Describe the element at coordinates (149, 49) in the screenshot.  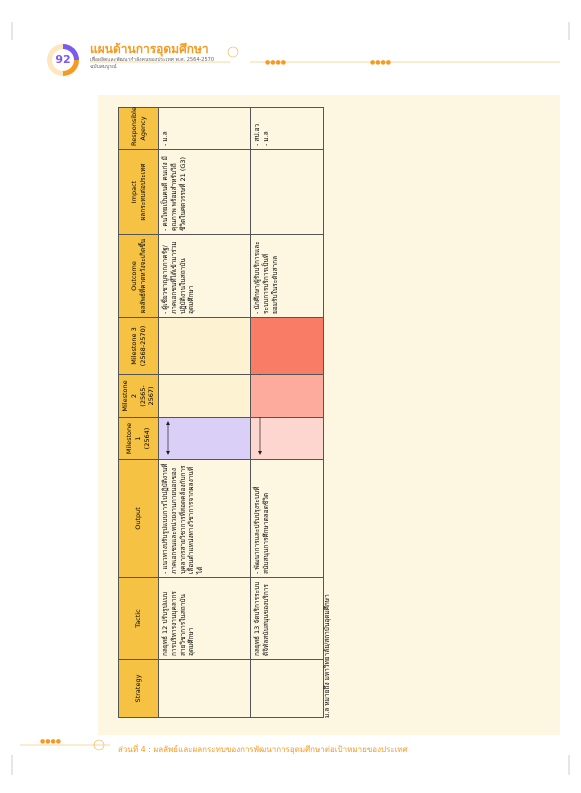
I see `header-title: แผนด้านการอุดมศึกษา` at that location.